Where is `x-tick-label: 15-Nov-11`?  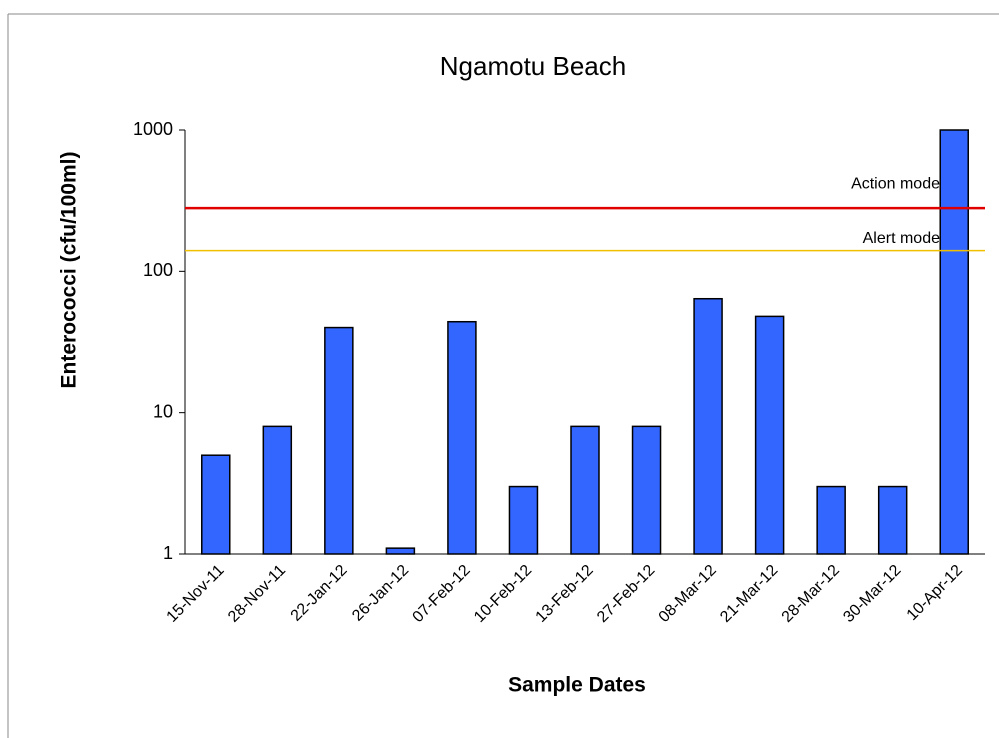
x-tick-label: 15-Nov-11 is located at coordinates (196, 594).